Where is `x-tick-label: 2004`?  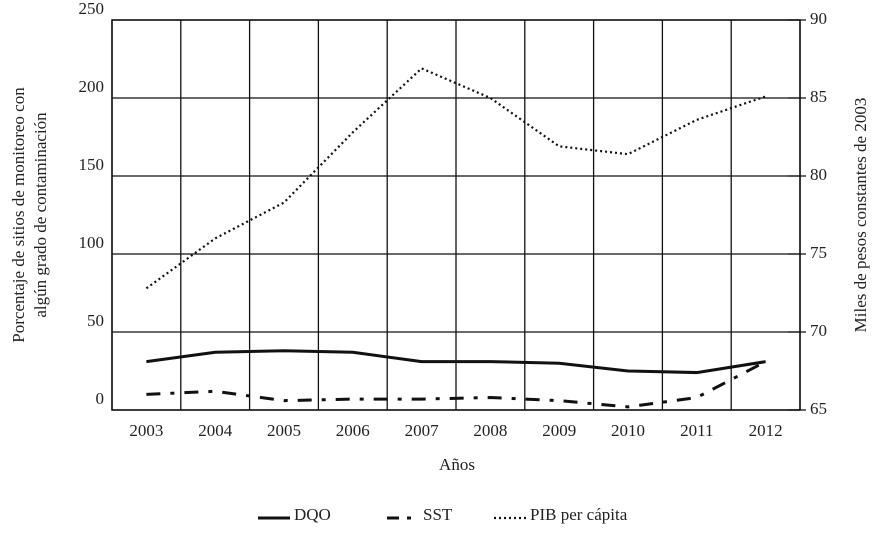 x-tick-label: 2004 is located at coordinates (215, 430).